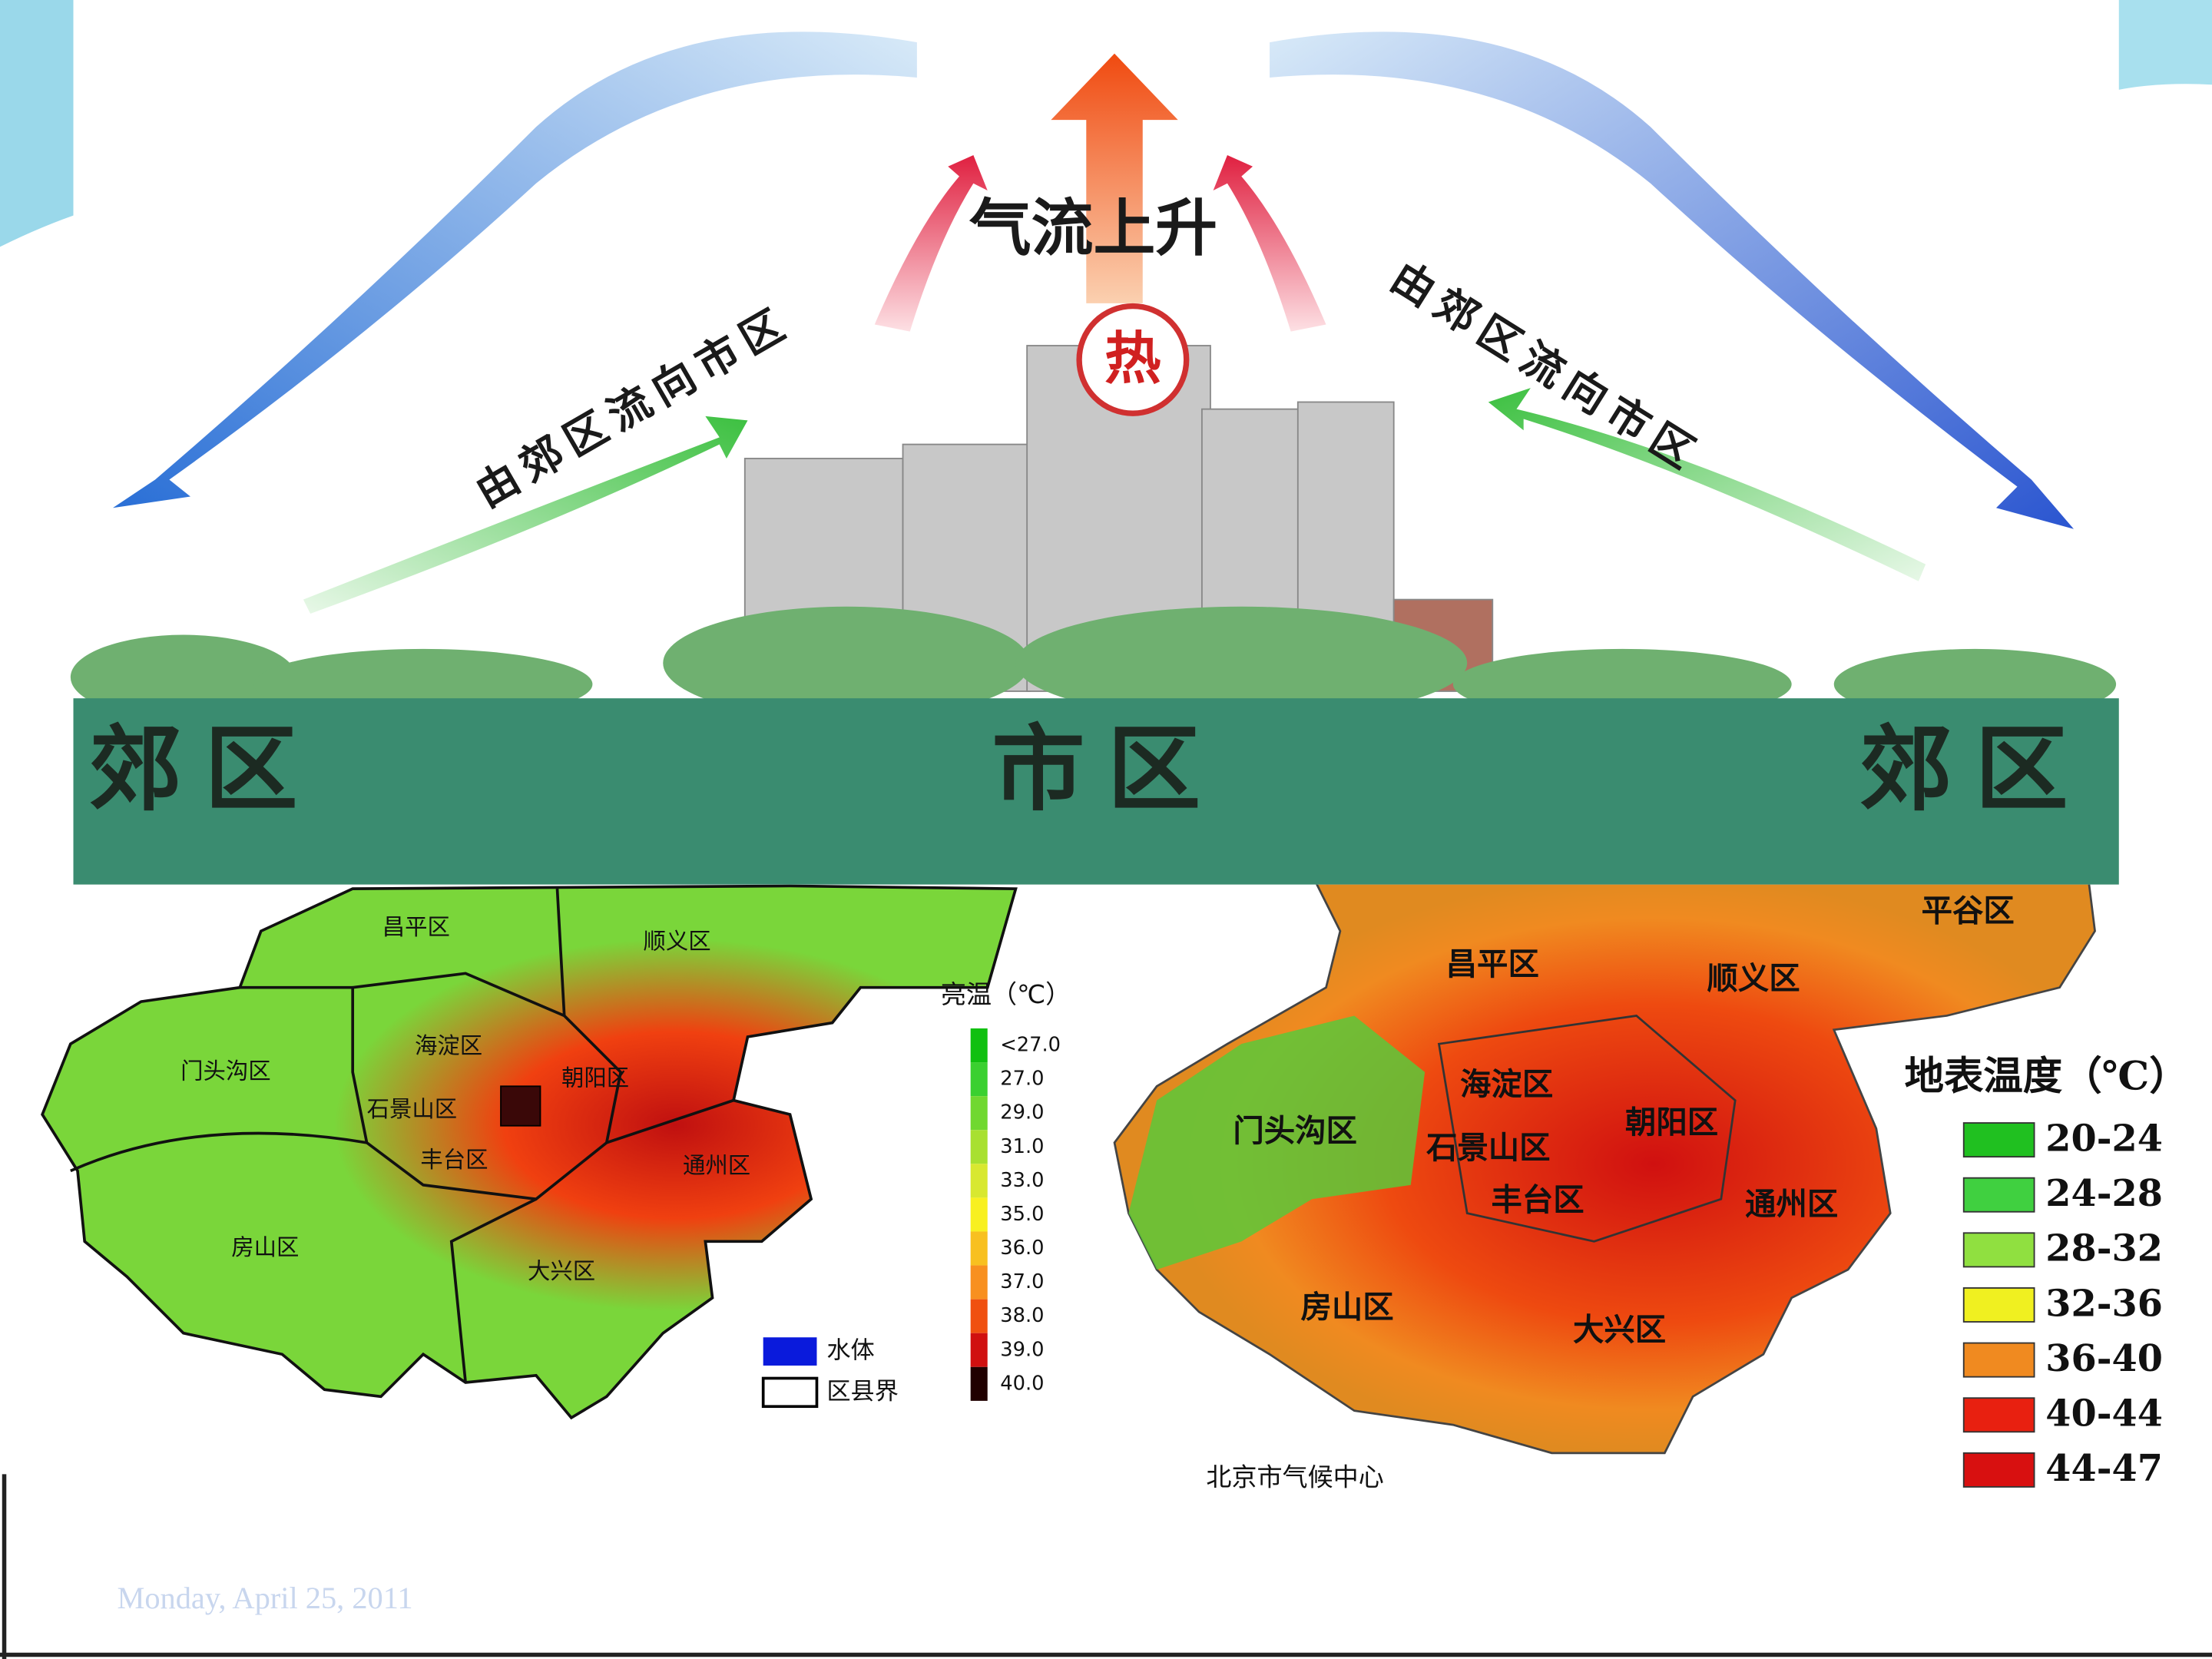 This screenshot has width=2212, height=1659. I want to click on legend-label: 24-28, so click(2104, 1194).